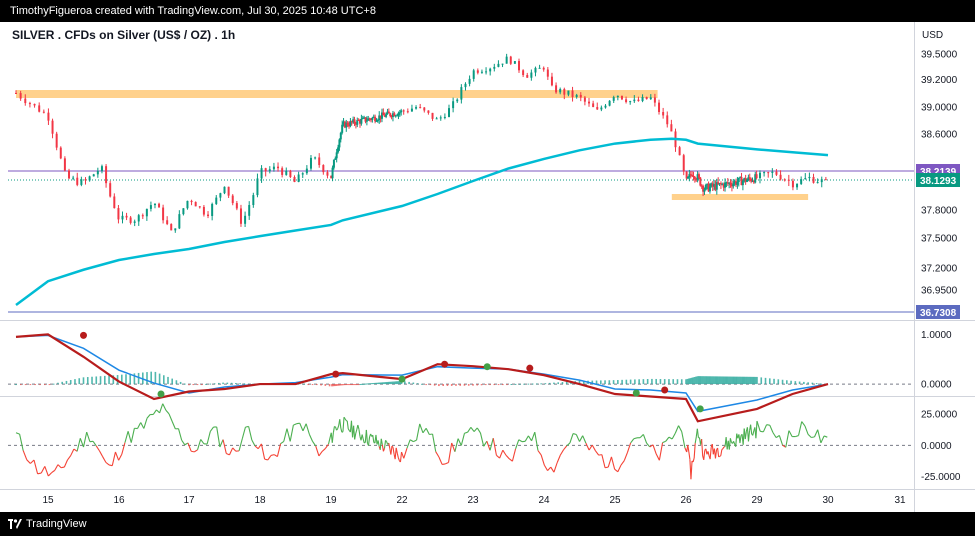  What do you see at coordinates (421, 441) in the screenshot?
I see `oscillator-line` at bounding box center [421, 441].